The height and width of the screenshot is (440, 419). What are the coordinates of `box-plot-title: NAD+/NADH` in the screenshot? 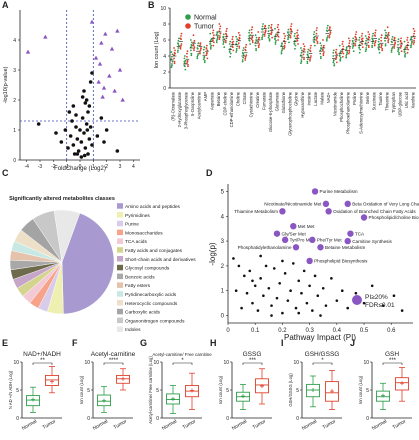 It's located at (42, 354).